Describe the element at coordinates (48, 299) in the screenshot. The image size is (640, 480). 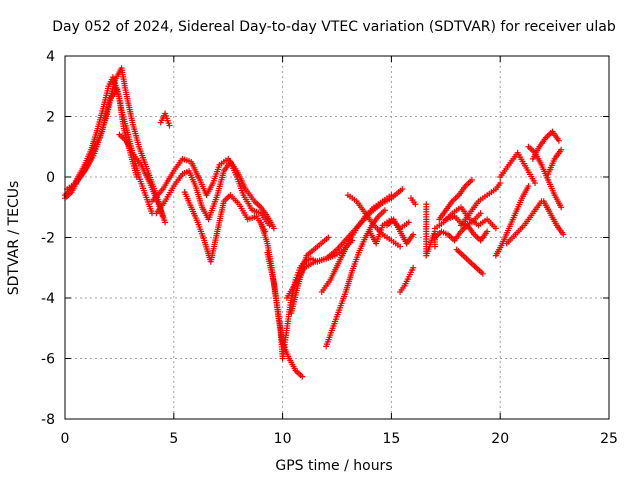
I see `y-tick-label: -4` at that location.